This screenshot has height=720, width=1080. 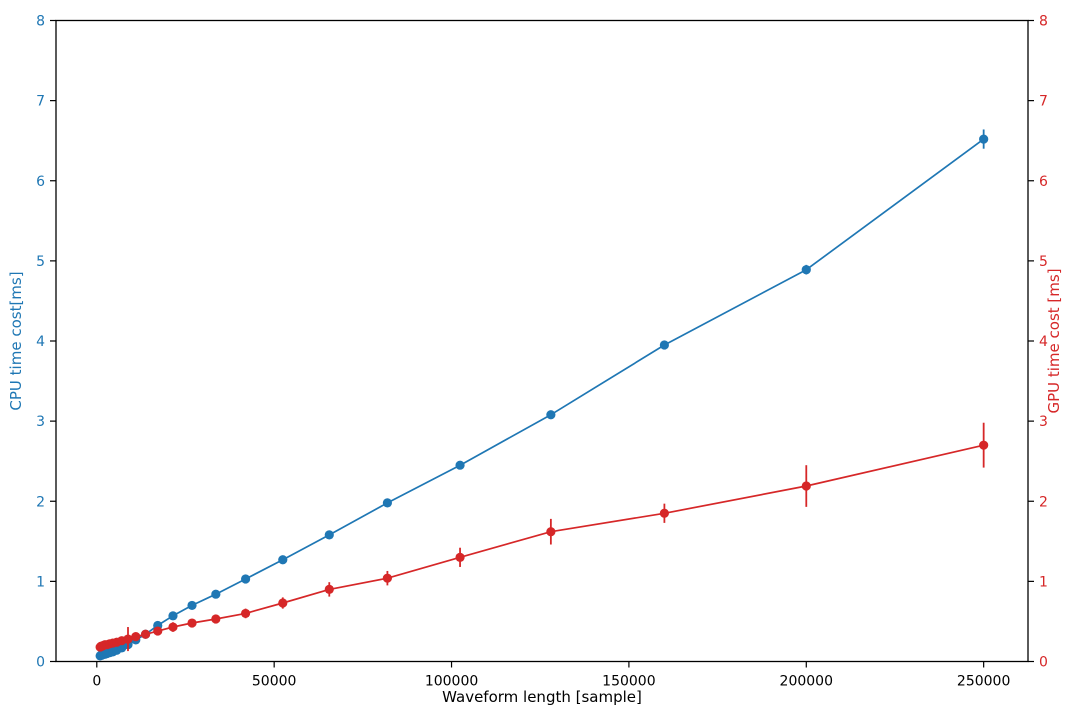 What do you see at coordinates (1043, 182) in the screenshot?
I see `right-y-tick-label: 6` at bounding box center [1043, 182].